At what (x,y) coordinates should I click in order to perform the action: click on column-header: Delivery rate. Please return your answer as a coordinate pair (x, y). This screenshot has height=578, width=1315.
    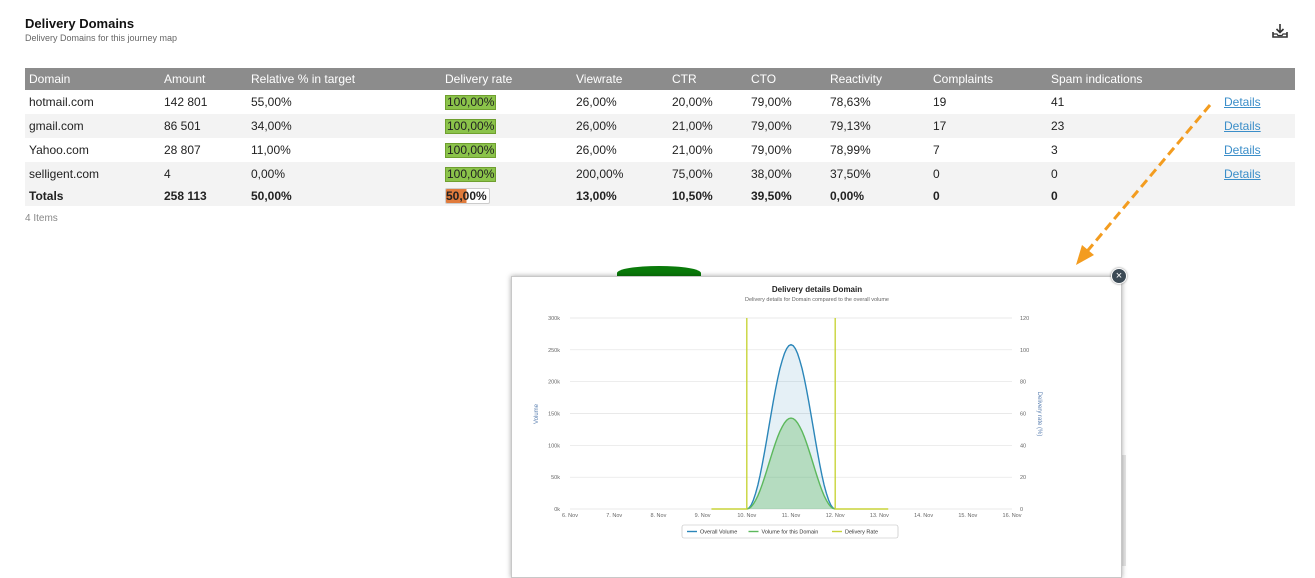
    Looking at the image, I should click on (506, 79).